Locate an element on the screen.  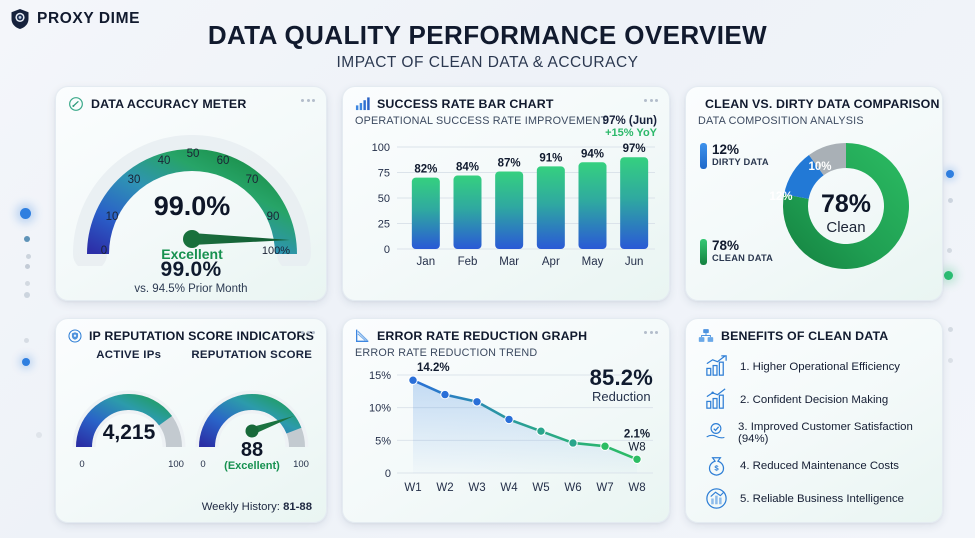
line-last-week: W8 is located at coordinates (636, 447).